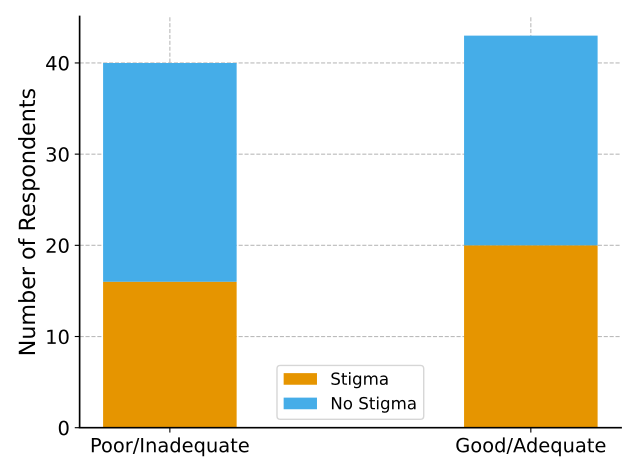 This screenshot has height=470, width=637. What do you see at coordinates (374, 404) in the screenshot?
I see `legend-label: No Stigma` at bounding box center [374, 404].